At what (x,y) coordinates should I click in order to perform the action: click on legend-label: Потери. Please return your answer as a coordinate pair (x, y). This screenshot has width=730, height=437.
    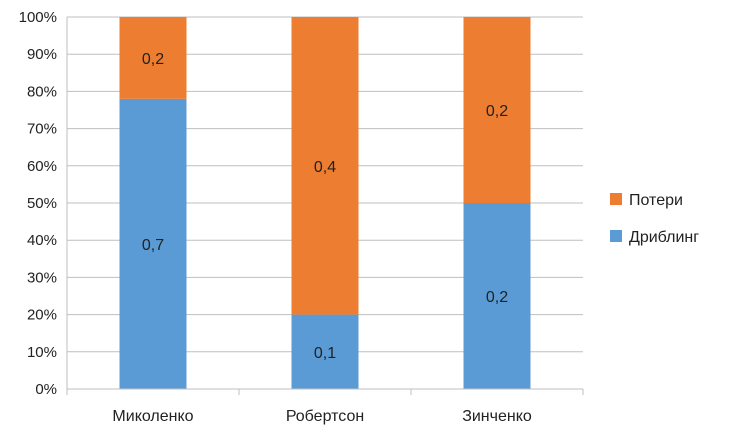
    Looking at the image, I should click on (656, 200).